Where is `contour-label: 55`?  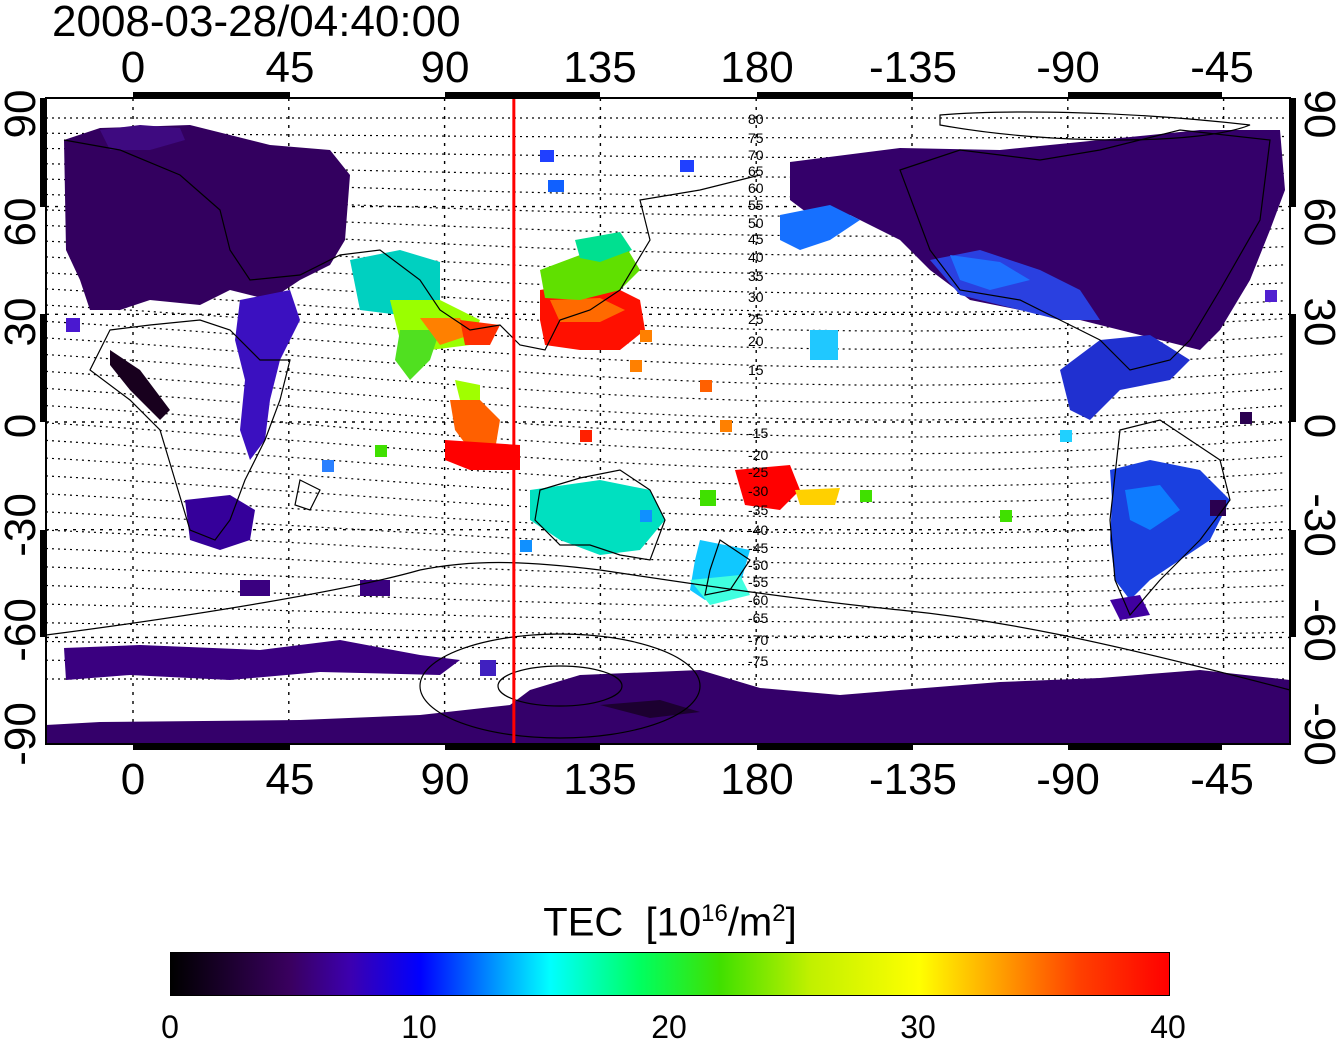
contour-label: 55 is located at coordinates (756, 205).